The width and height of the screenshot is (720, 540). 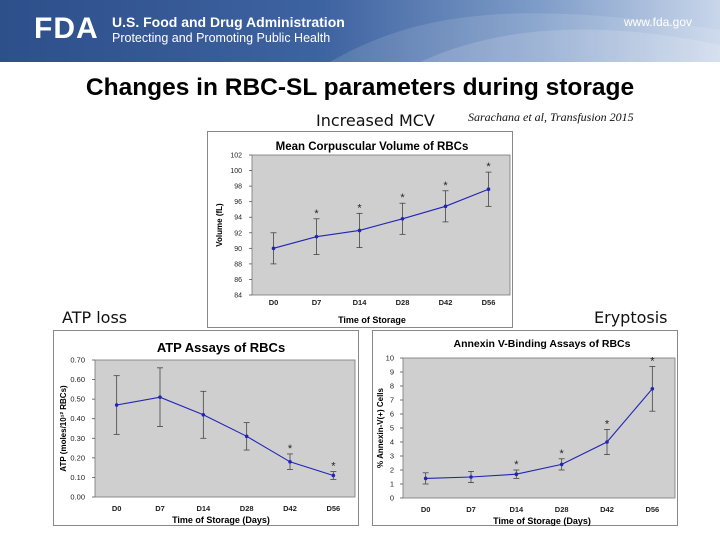 I want to click on y-axis-label: ATP (moles/10¹² RBCs), so click(x=63, y=428).